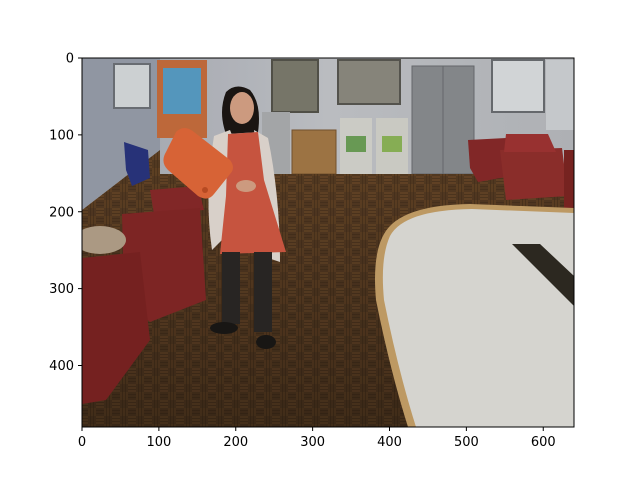 This screenshot has height=480, width=640. What do you see at coordinates (518, 86) in the screenshot?
I see `right-window` at bounding box center [518, 86].